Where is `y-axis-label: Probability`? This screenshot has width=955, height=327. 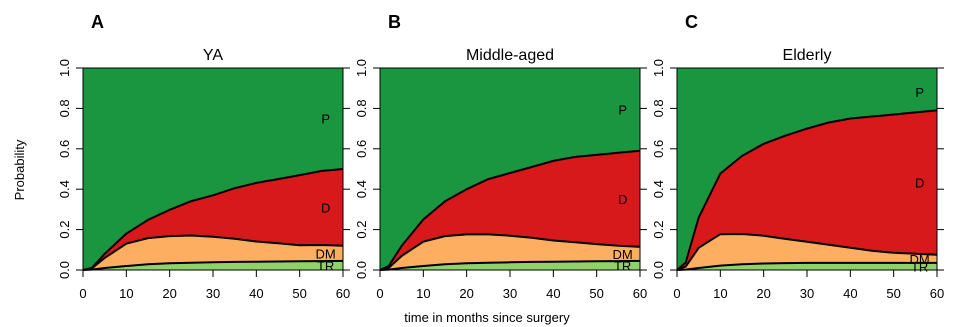 y-axis-label: Probability is located at coordinates (19, 169).